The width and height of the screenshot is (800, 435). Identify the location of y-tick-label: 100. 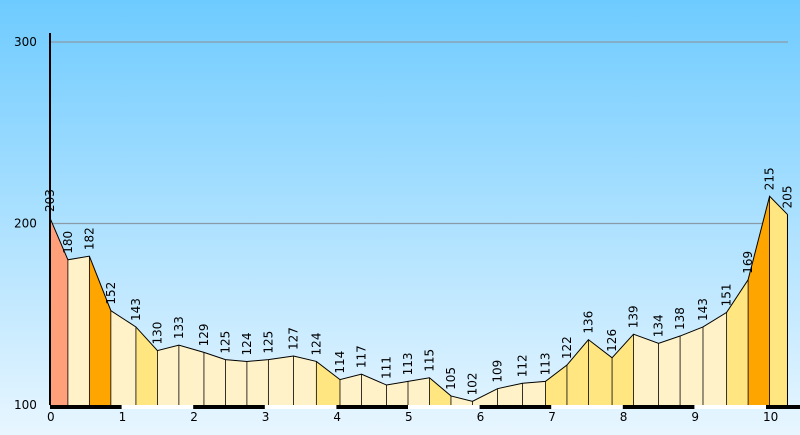
(25, 405).